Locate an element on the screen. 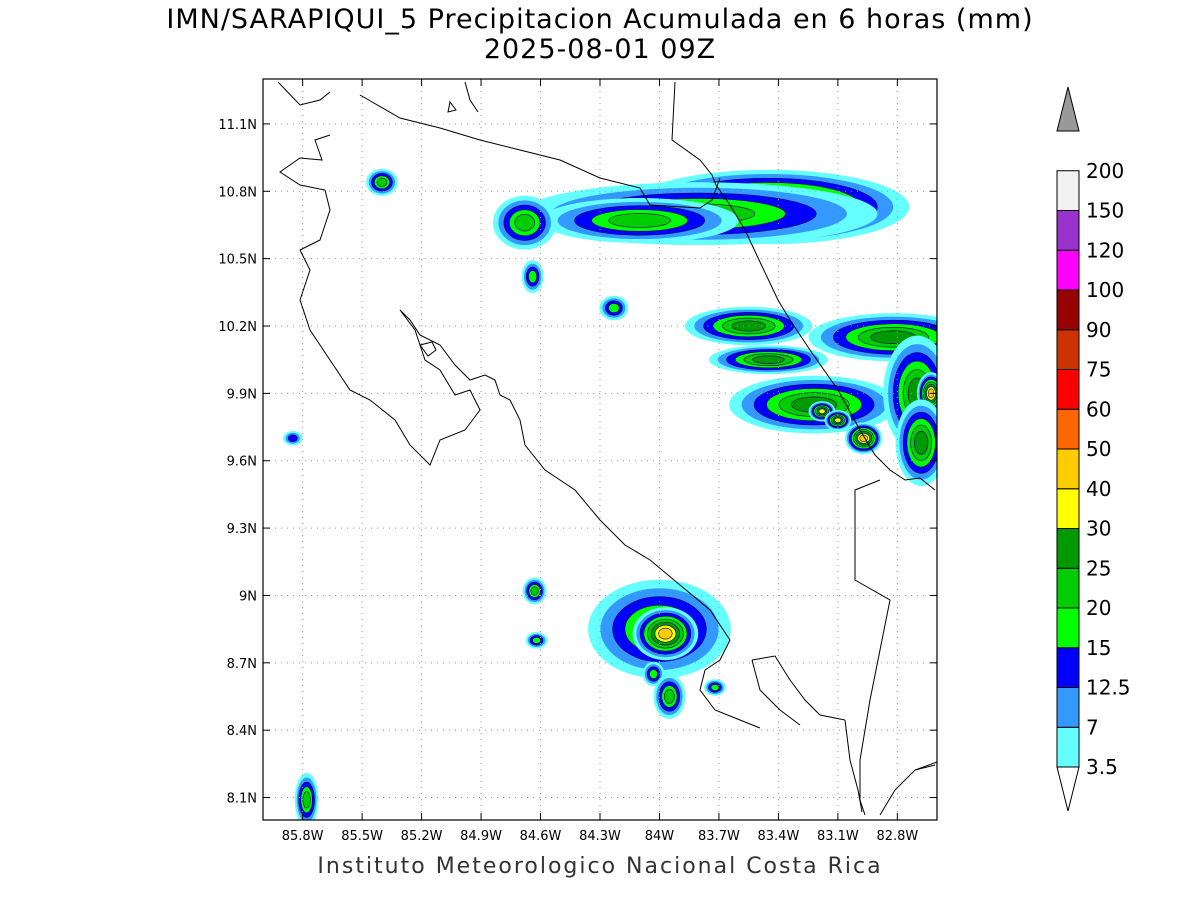 This screenshot has height=900, width=1200. colorbar-label: 100 is located at coordinates (1105, 290).